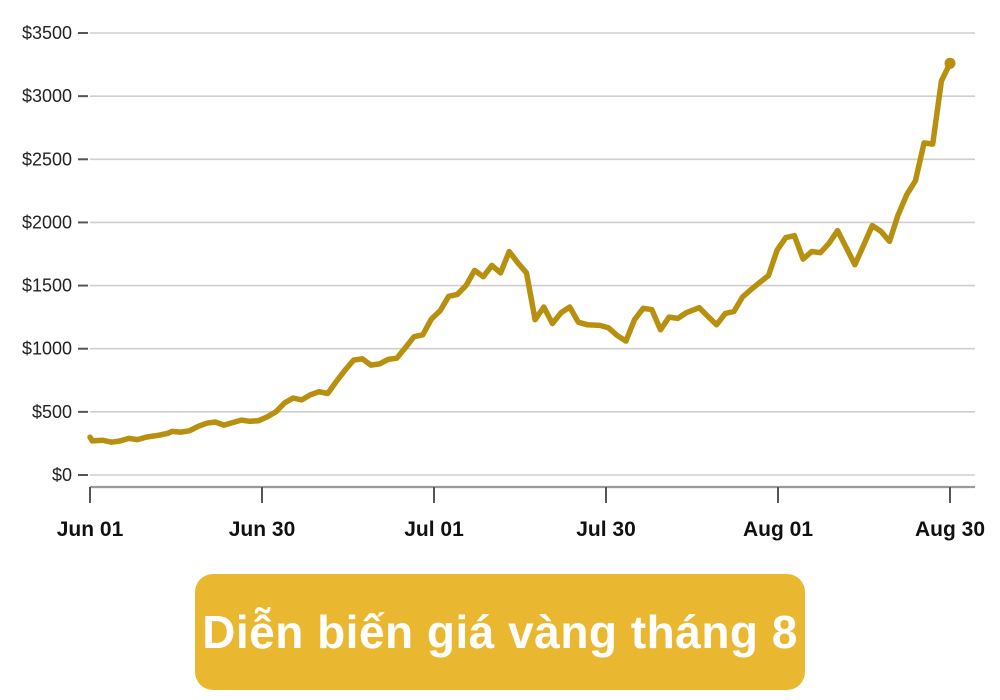 This screenshot has height=700, width=1000. What do you see at coordinates (778, 529) in the screenshot?
I see `xtick-label: Aug 01` at bounding box center [778, 529].